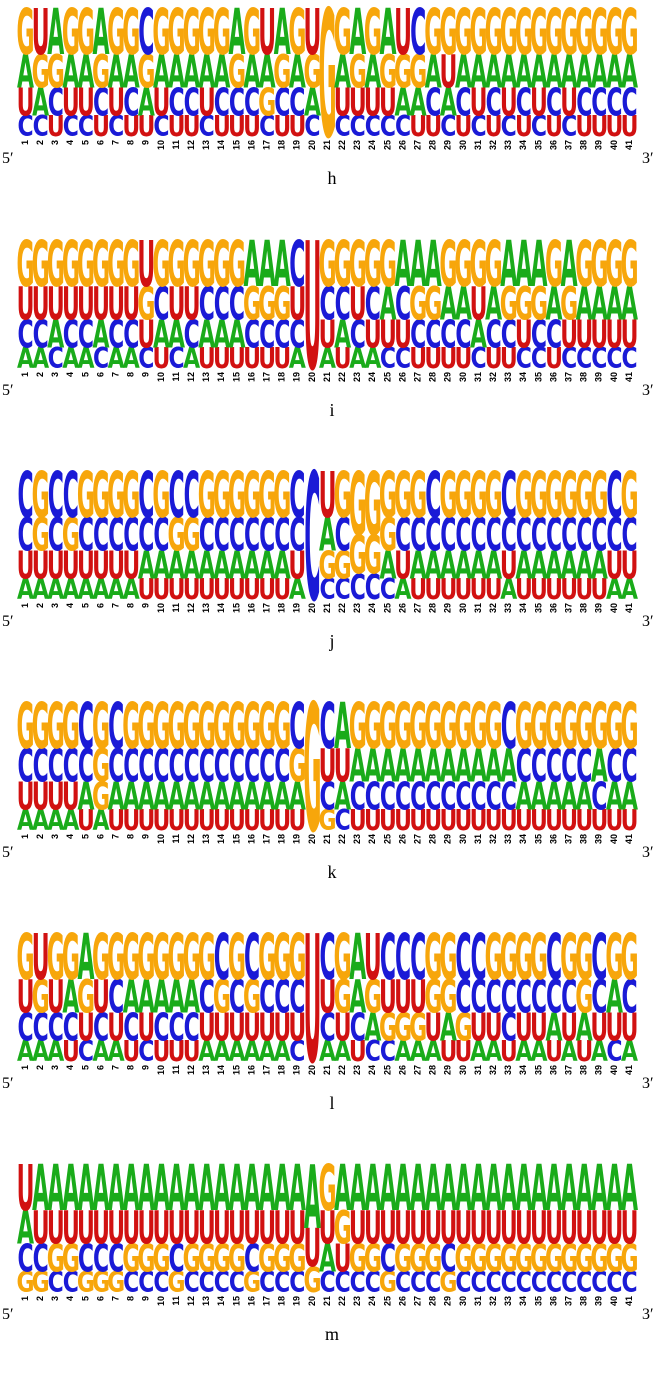 This screenshot has width=664, height=1389. Describe the element at coordinates (357, 145) in the screenshot. I see `position-index: 23` at that location.